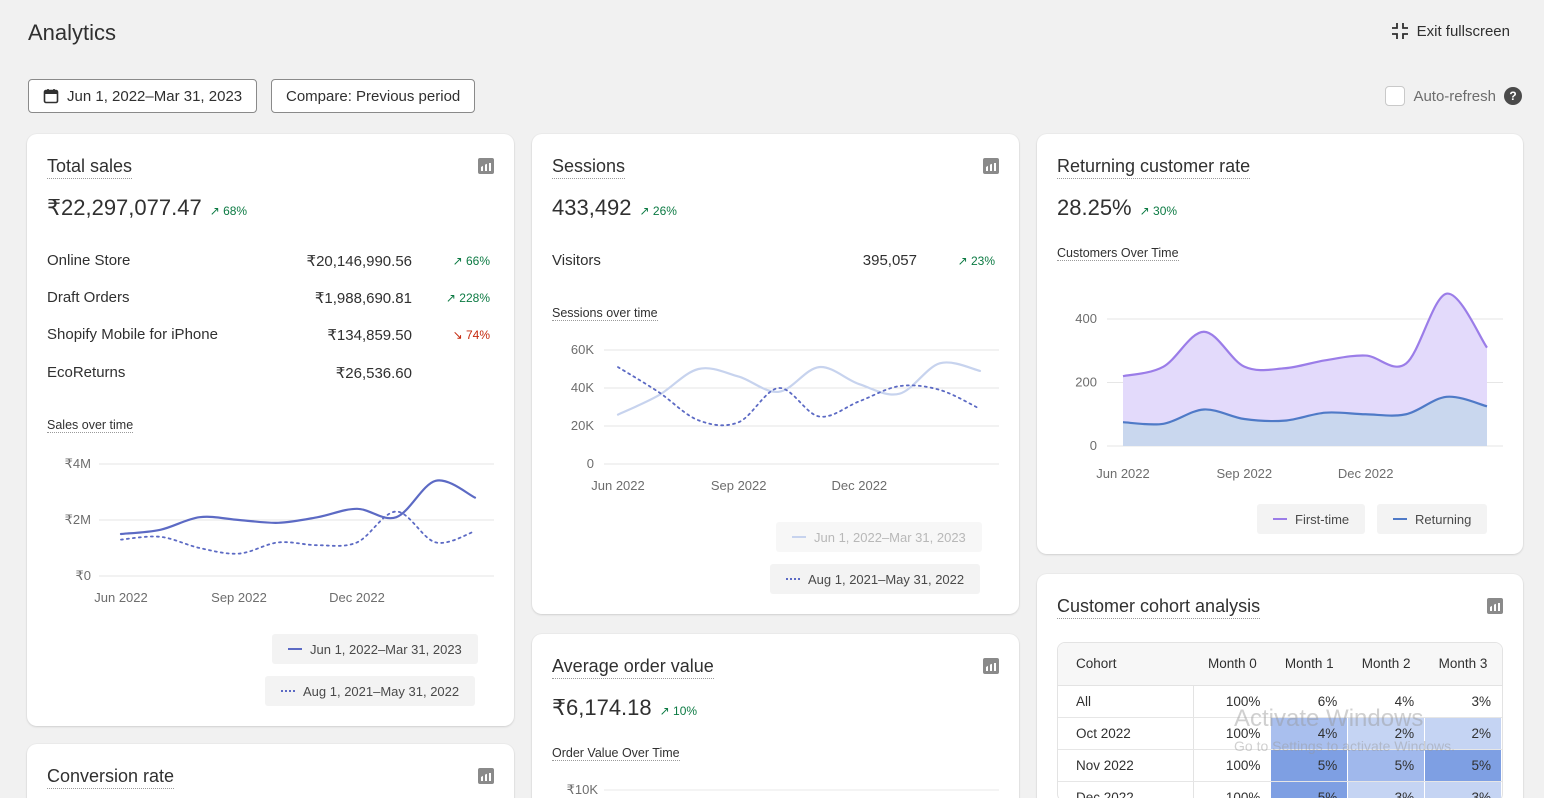 The width and height of the screenshot is (1544, 798). What do you see at coordinates (268, 373) in the screenshot?
I see `breakdown-row: EcoReturns ₹26,536.60` at bounding box center [268, 373].